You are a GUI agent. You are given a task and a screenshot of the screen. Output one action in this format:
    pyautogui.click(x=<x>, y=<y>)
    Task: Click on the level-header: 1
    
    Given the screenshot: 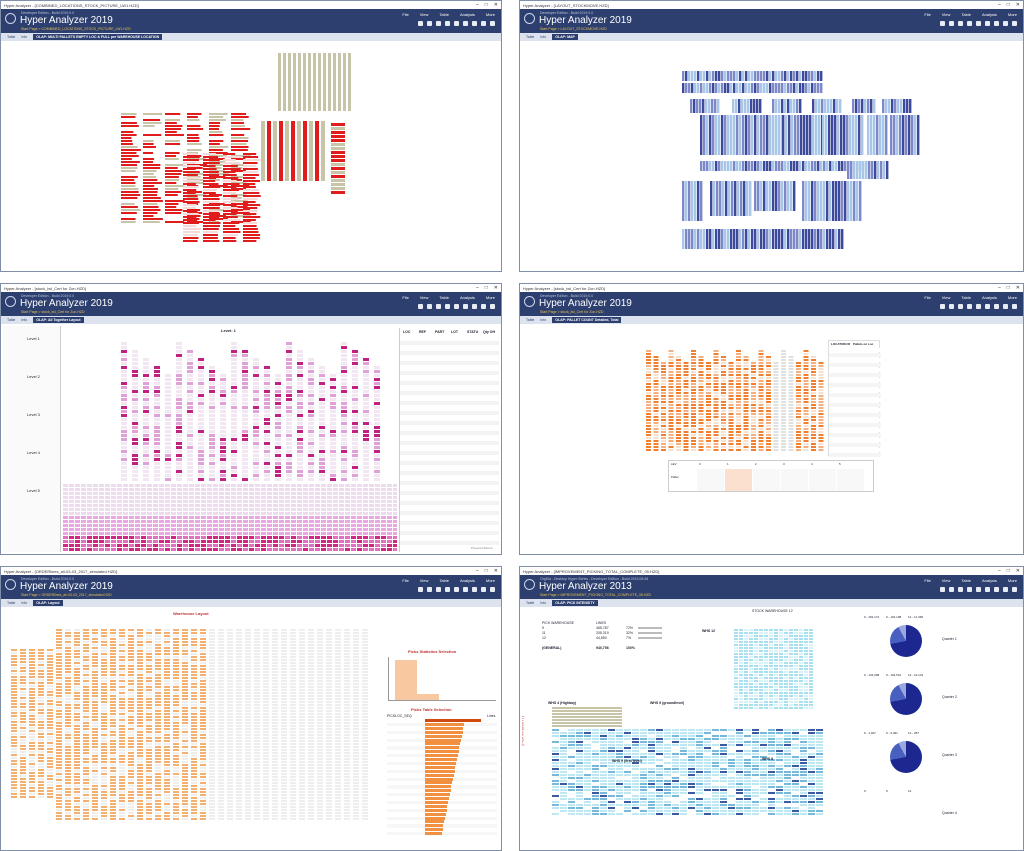 What is the action you would take?
    pyautogui.click(x=728, y=464)
    